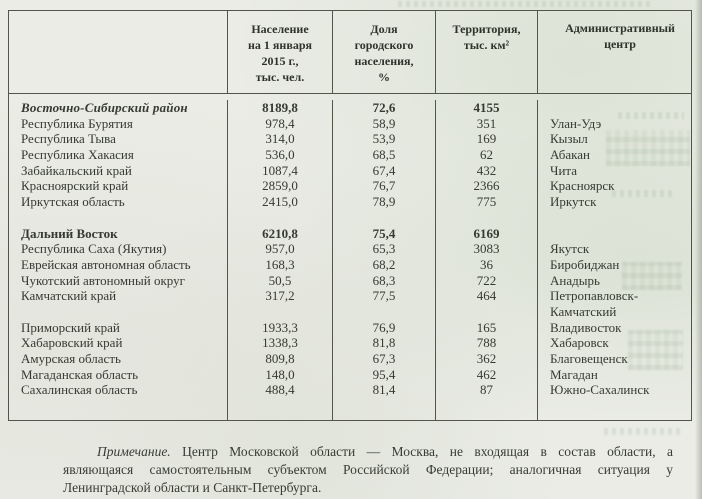 Image resolution: width=702 pixels, height=499 pixels. I want to click on header-territory-line: тыс. км², so click(486, 45).